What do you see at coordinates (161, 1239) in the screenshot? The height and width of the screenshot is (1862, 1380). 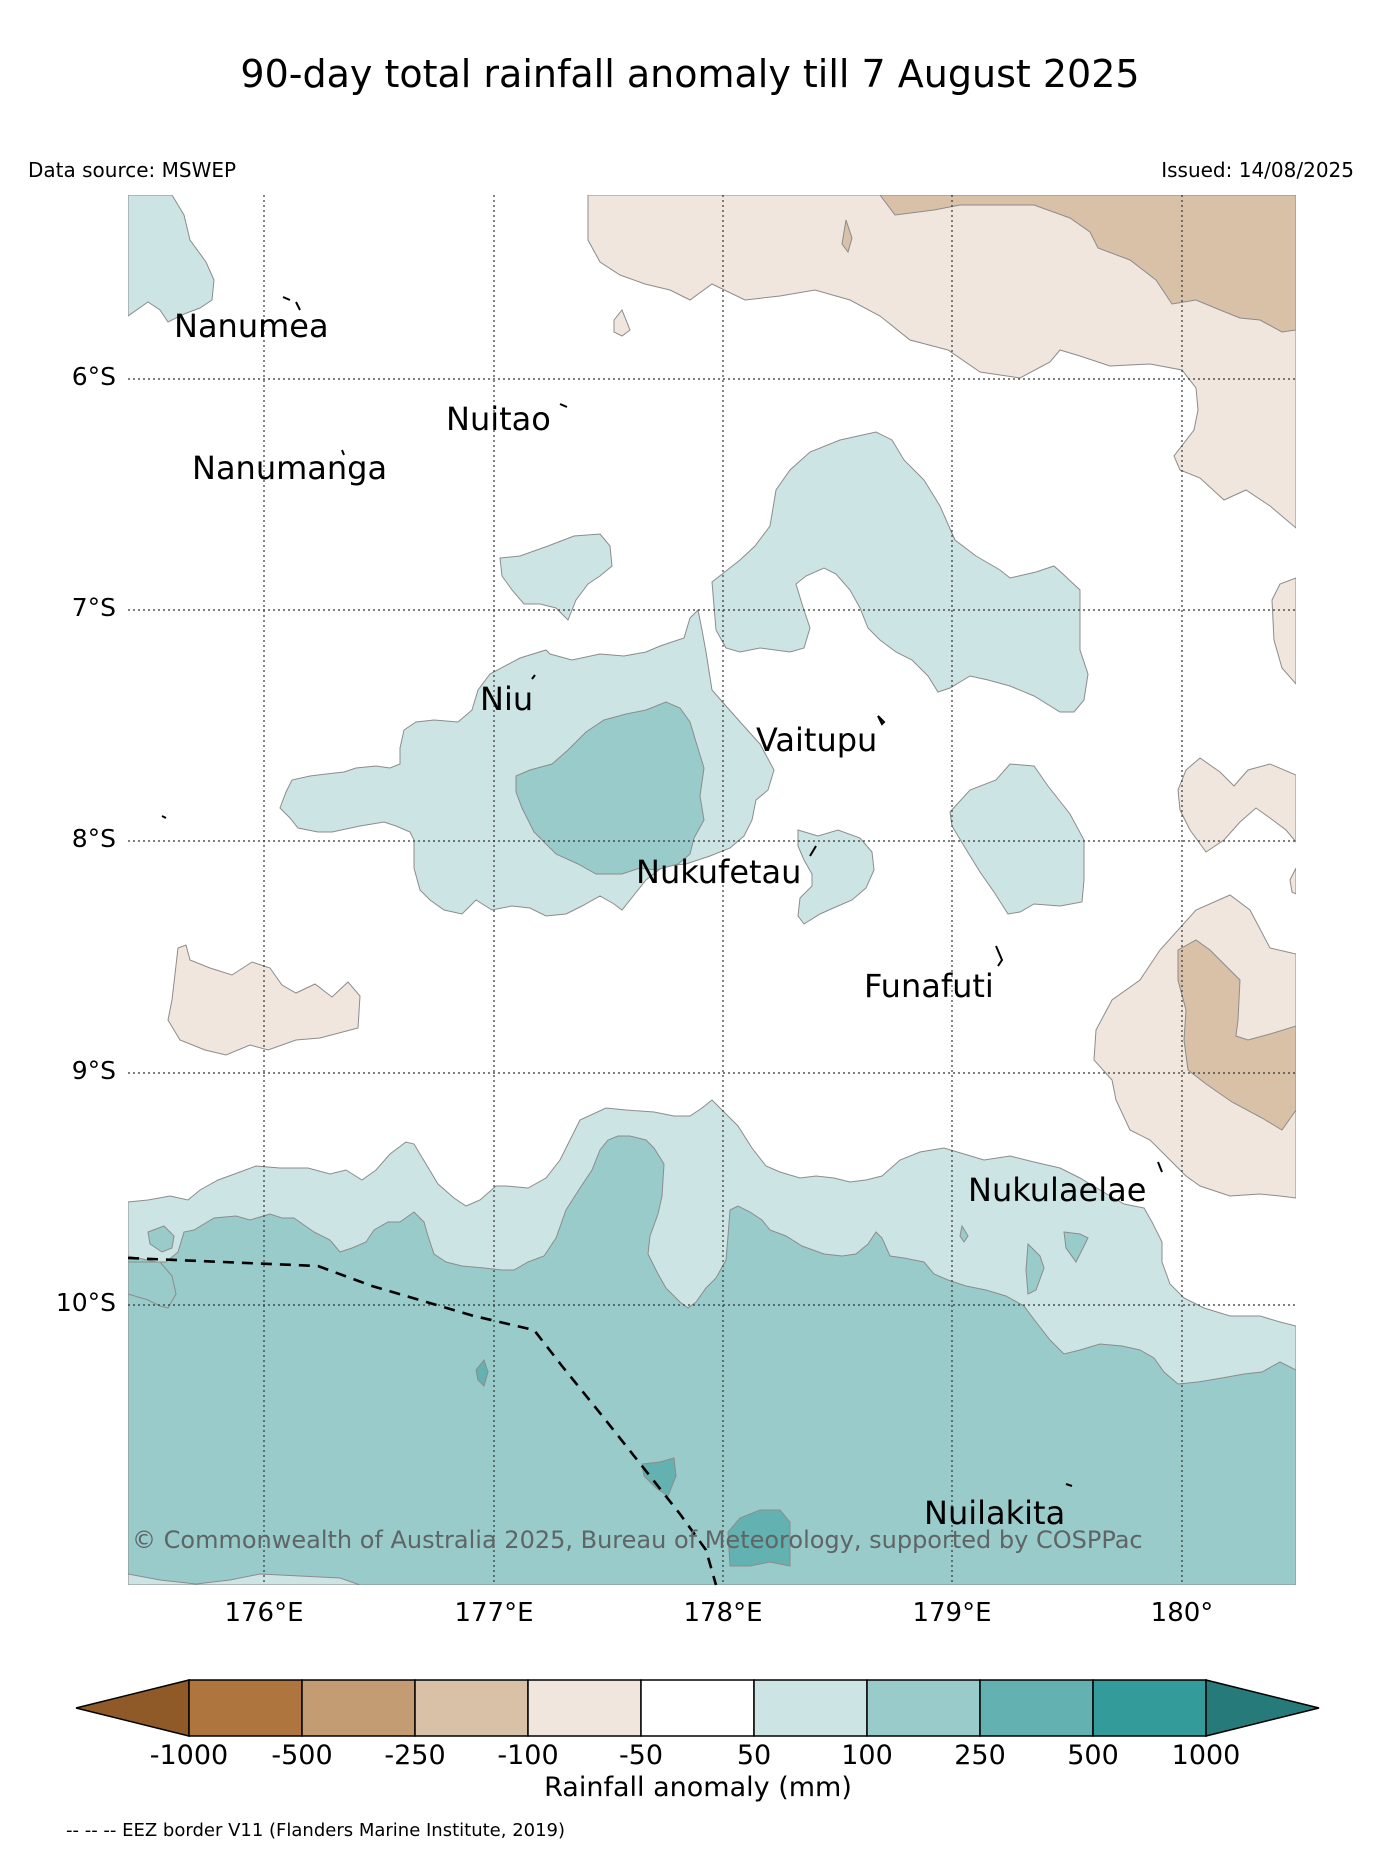 I see `anomaly-region-wet-sw-core2` at bounding box center [161, 1239].